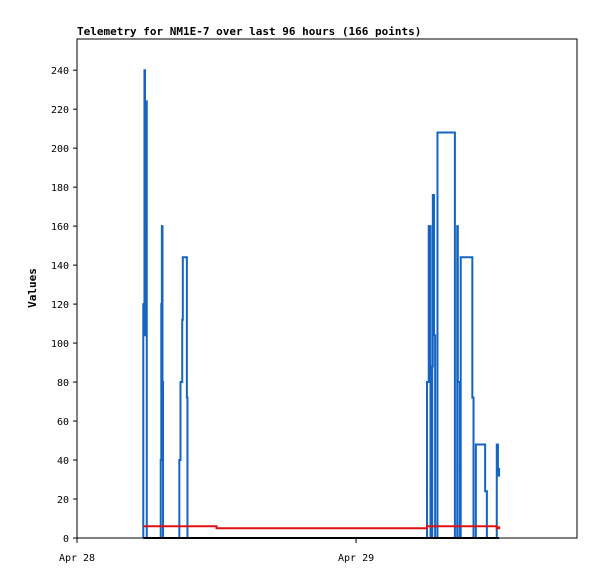  I want to click on y-tick-label: 40, so click(63, 461).